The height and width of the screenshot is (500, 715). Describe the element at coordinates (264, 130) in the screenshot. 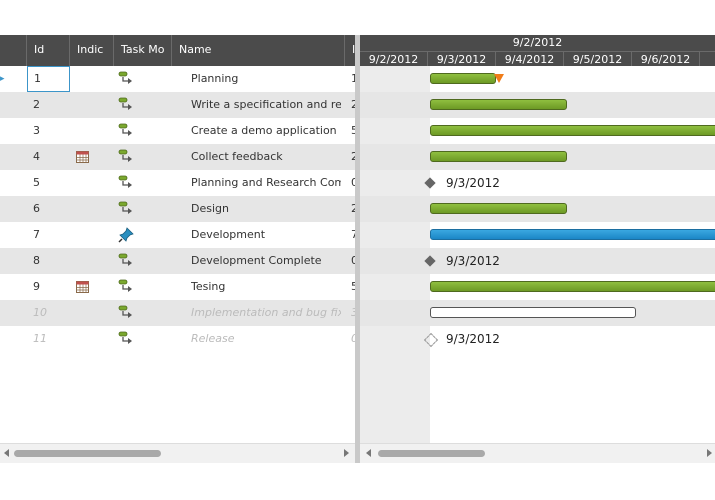

I see `task-name-cell: Create a demo application` at that location.